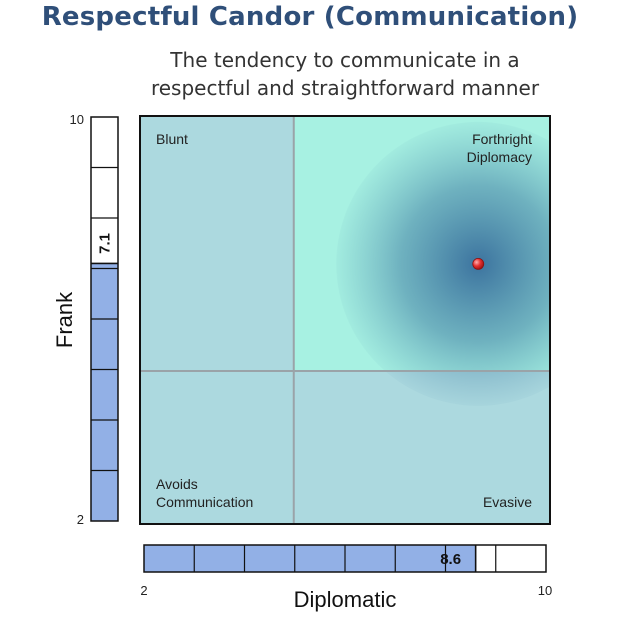 Image resolution: width=620 pixels, height=620 pixels. Describe the element at coordinates (172, 139) in the screenshot. I see `quadrant-label-blunt: Blunt` at that location.